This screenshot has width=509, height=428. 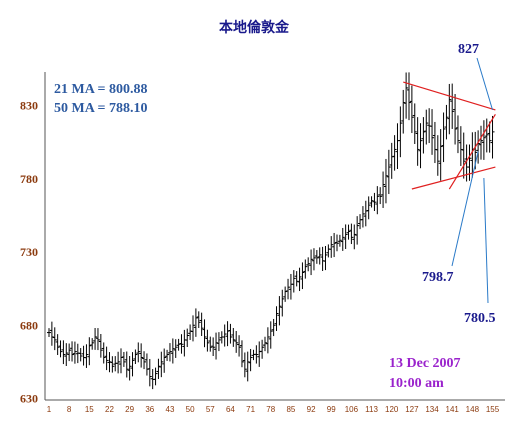 I want to click on x-tick-label: 22, so click(x=109, y=409).